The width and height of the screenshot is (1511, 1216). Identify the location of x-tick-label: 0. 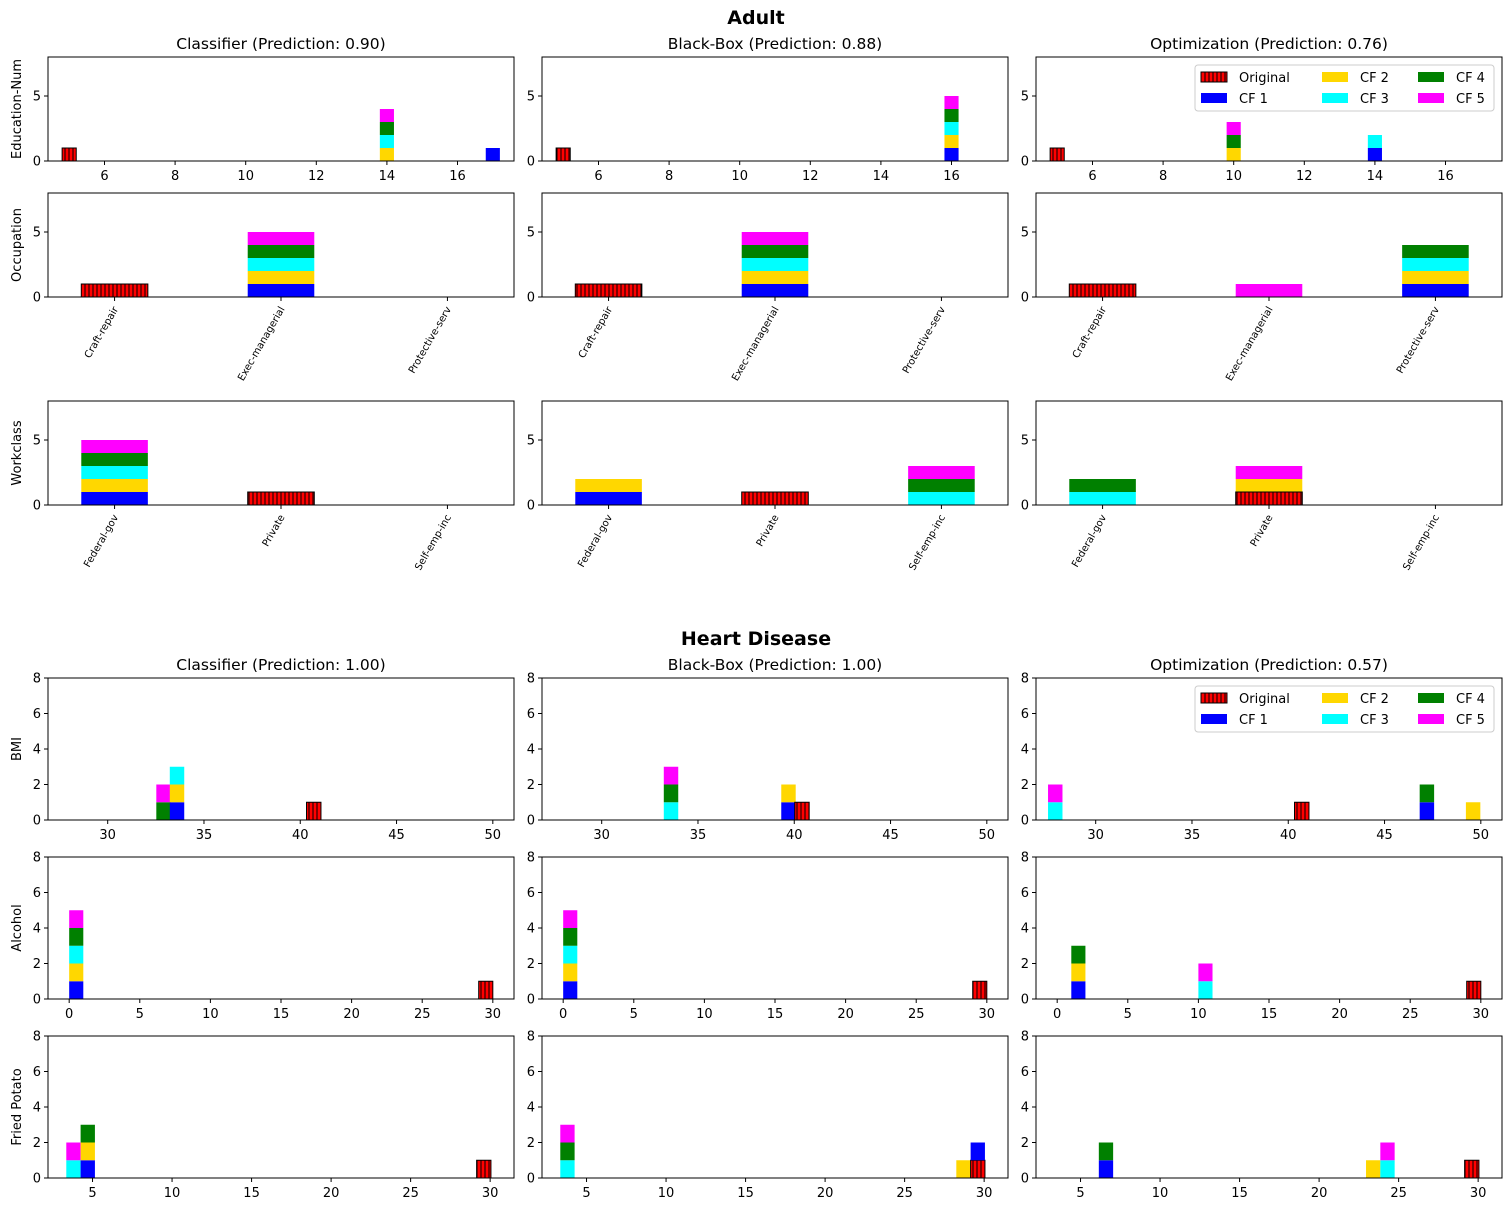
(563, 1014).